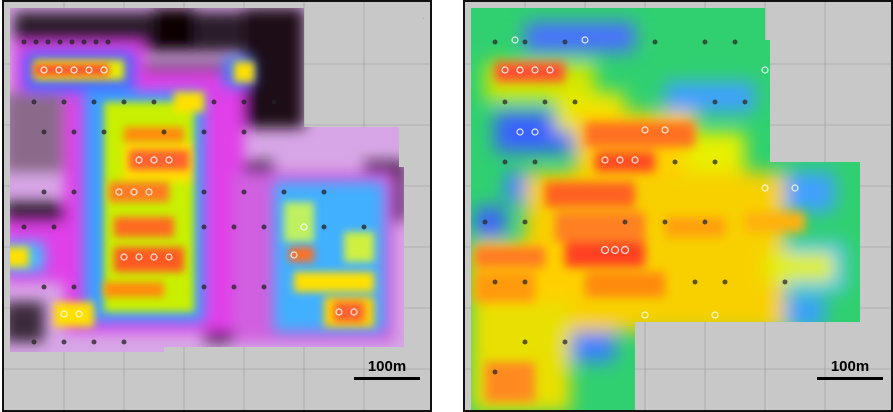 This screenshot has width=893, height=412. What do you see at coordinates (423, 18) in the screenshot?
I see `coord-label: ·` at bounding box center [423, 18].